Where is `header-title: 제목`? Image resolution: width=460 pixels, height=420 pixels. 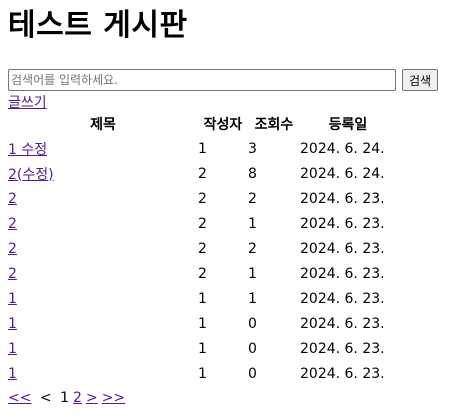 header-title: 제목 is located at coordinates (103, 125).